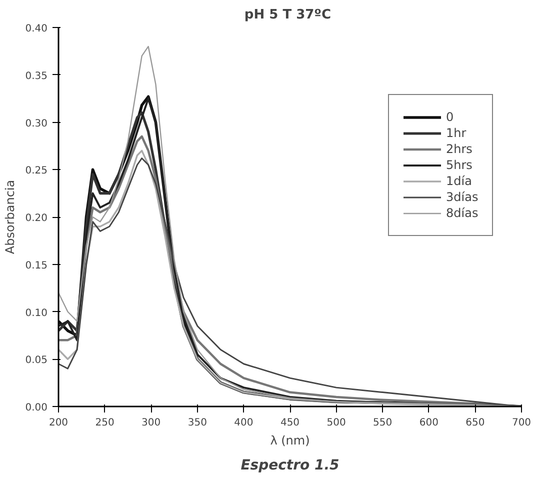  I want to click on x-tick-label: 400, so click(244, 423).